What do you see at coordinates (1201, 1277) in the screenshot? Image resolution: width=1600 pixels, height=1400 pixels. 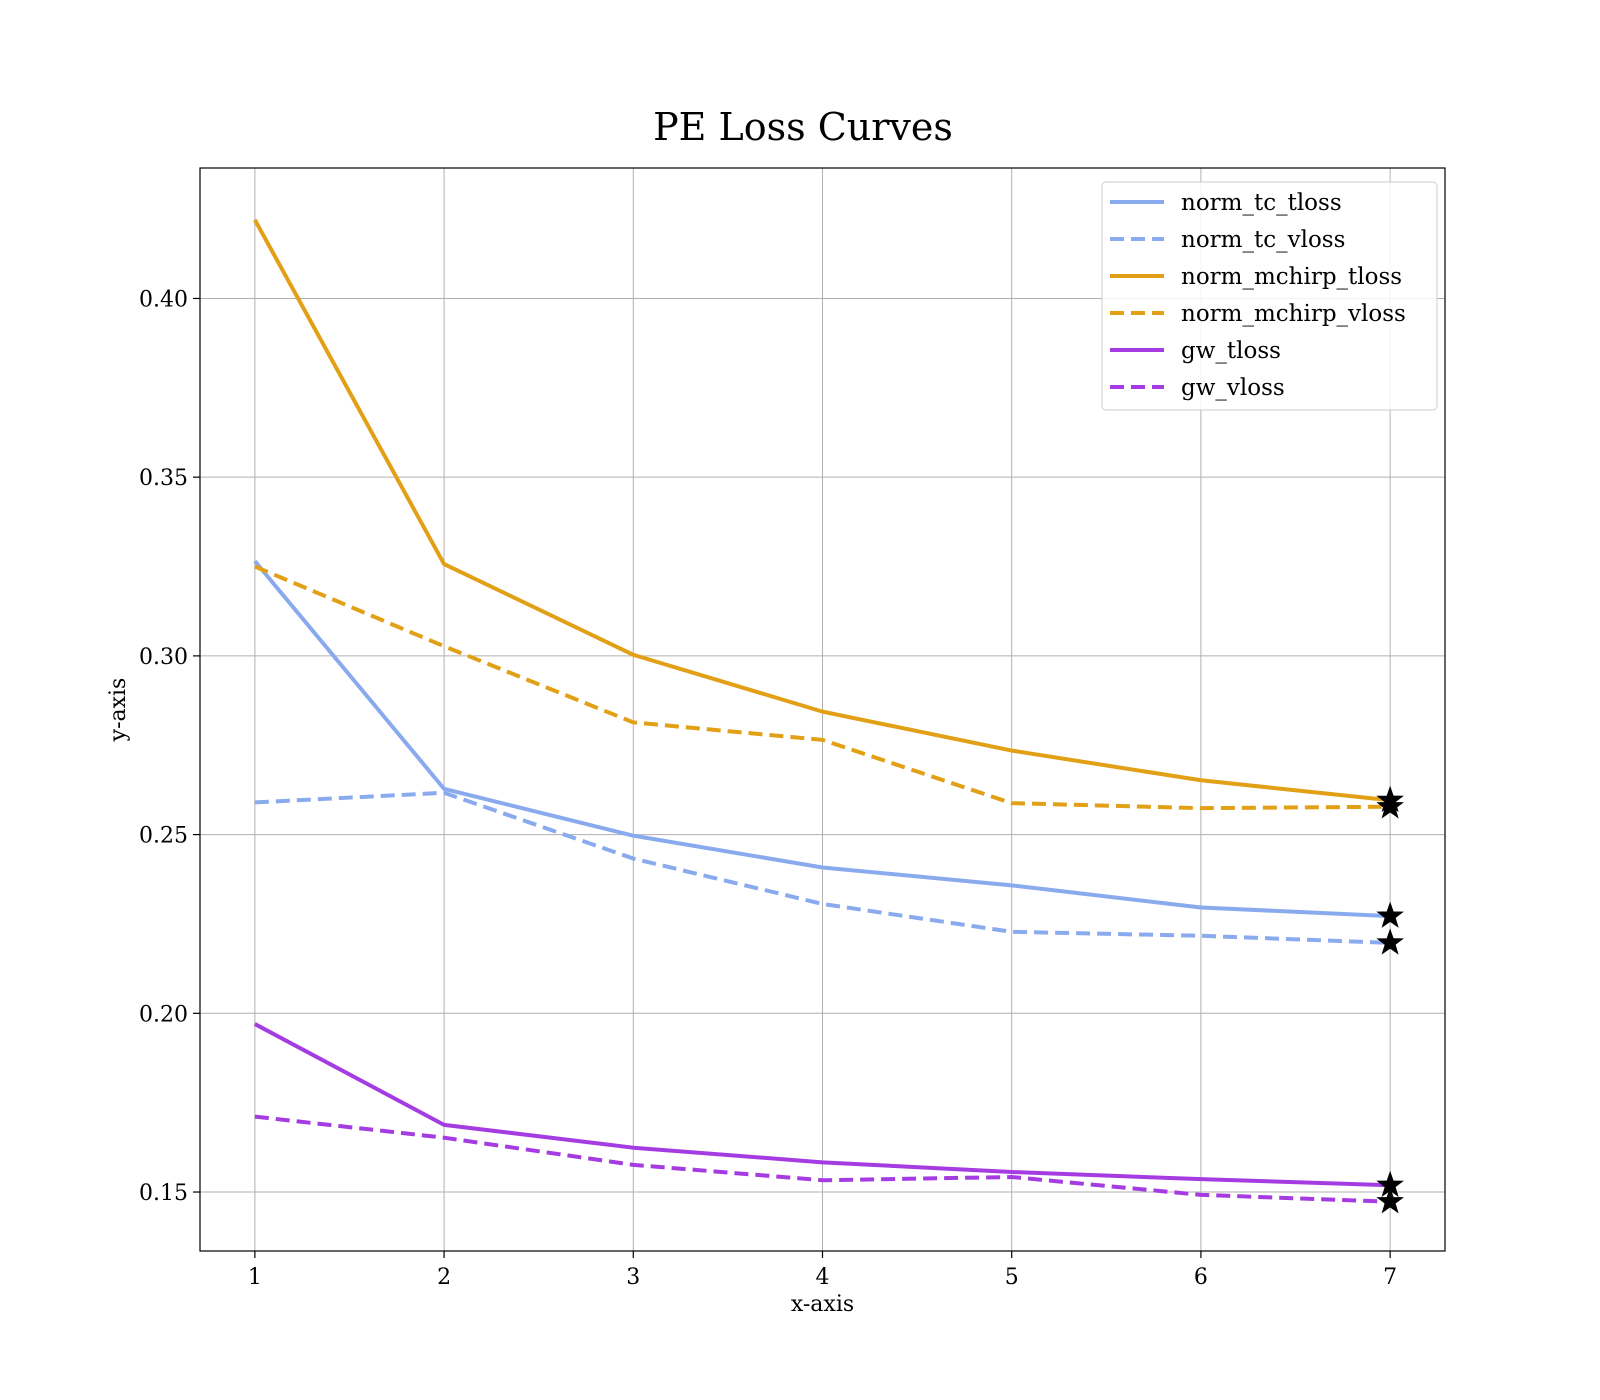 I see `x-tick-label: 6` at bounding box center [1201, 1277].